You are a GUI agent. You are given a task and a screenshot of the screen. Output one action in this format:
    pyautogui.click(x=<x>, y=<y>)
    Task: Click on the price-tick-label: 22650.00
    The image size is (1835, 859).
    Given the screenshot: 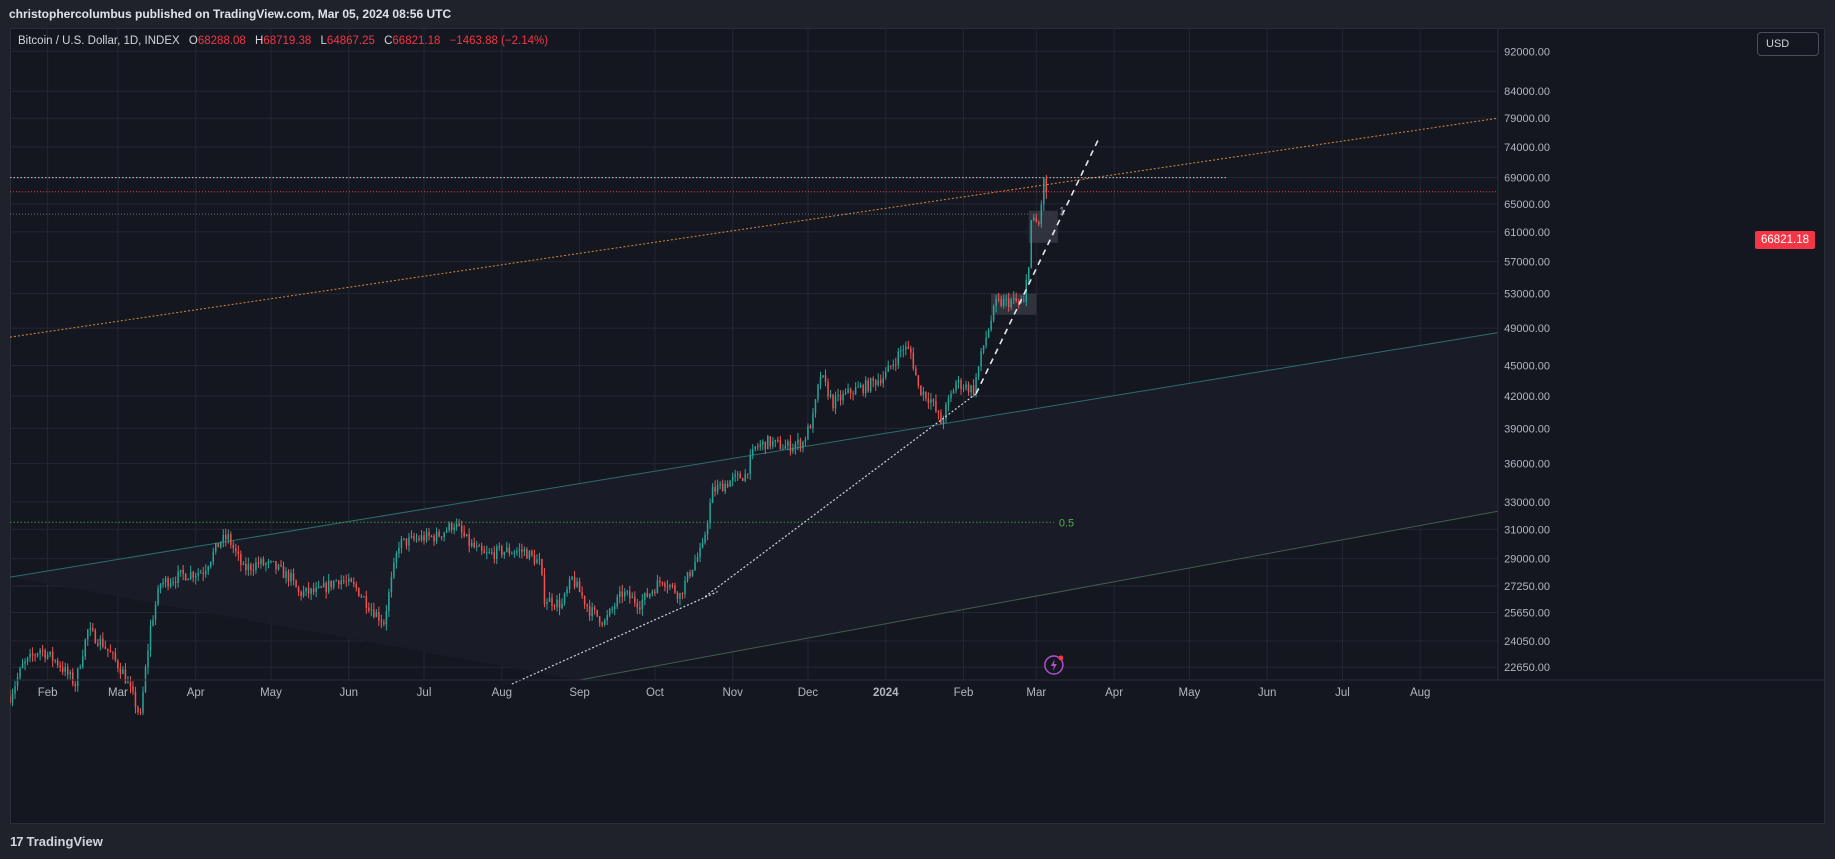 What is the action you would take?
    pyautogui.click(x=1527, y=668)
    